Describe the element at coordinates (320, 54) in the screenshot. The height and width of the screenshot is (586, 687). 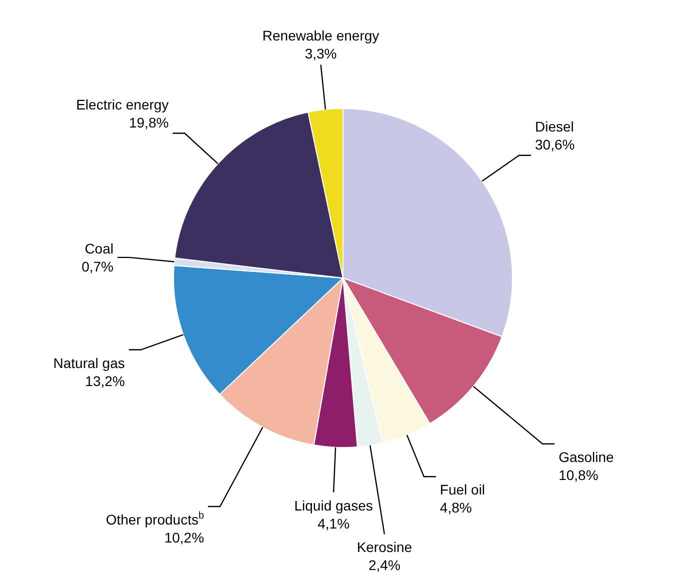
I see `data-label: 3,3%` at that location.